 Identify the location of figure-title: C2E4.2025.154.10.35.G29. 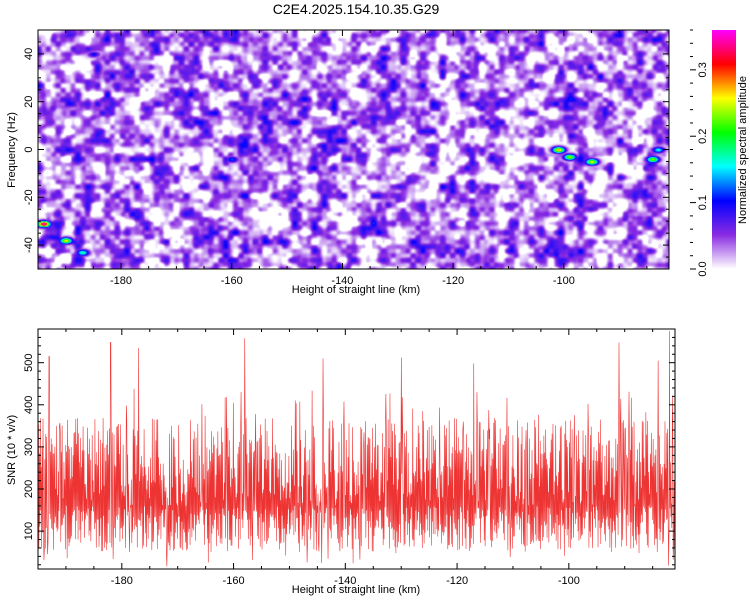
(356, 9).